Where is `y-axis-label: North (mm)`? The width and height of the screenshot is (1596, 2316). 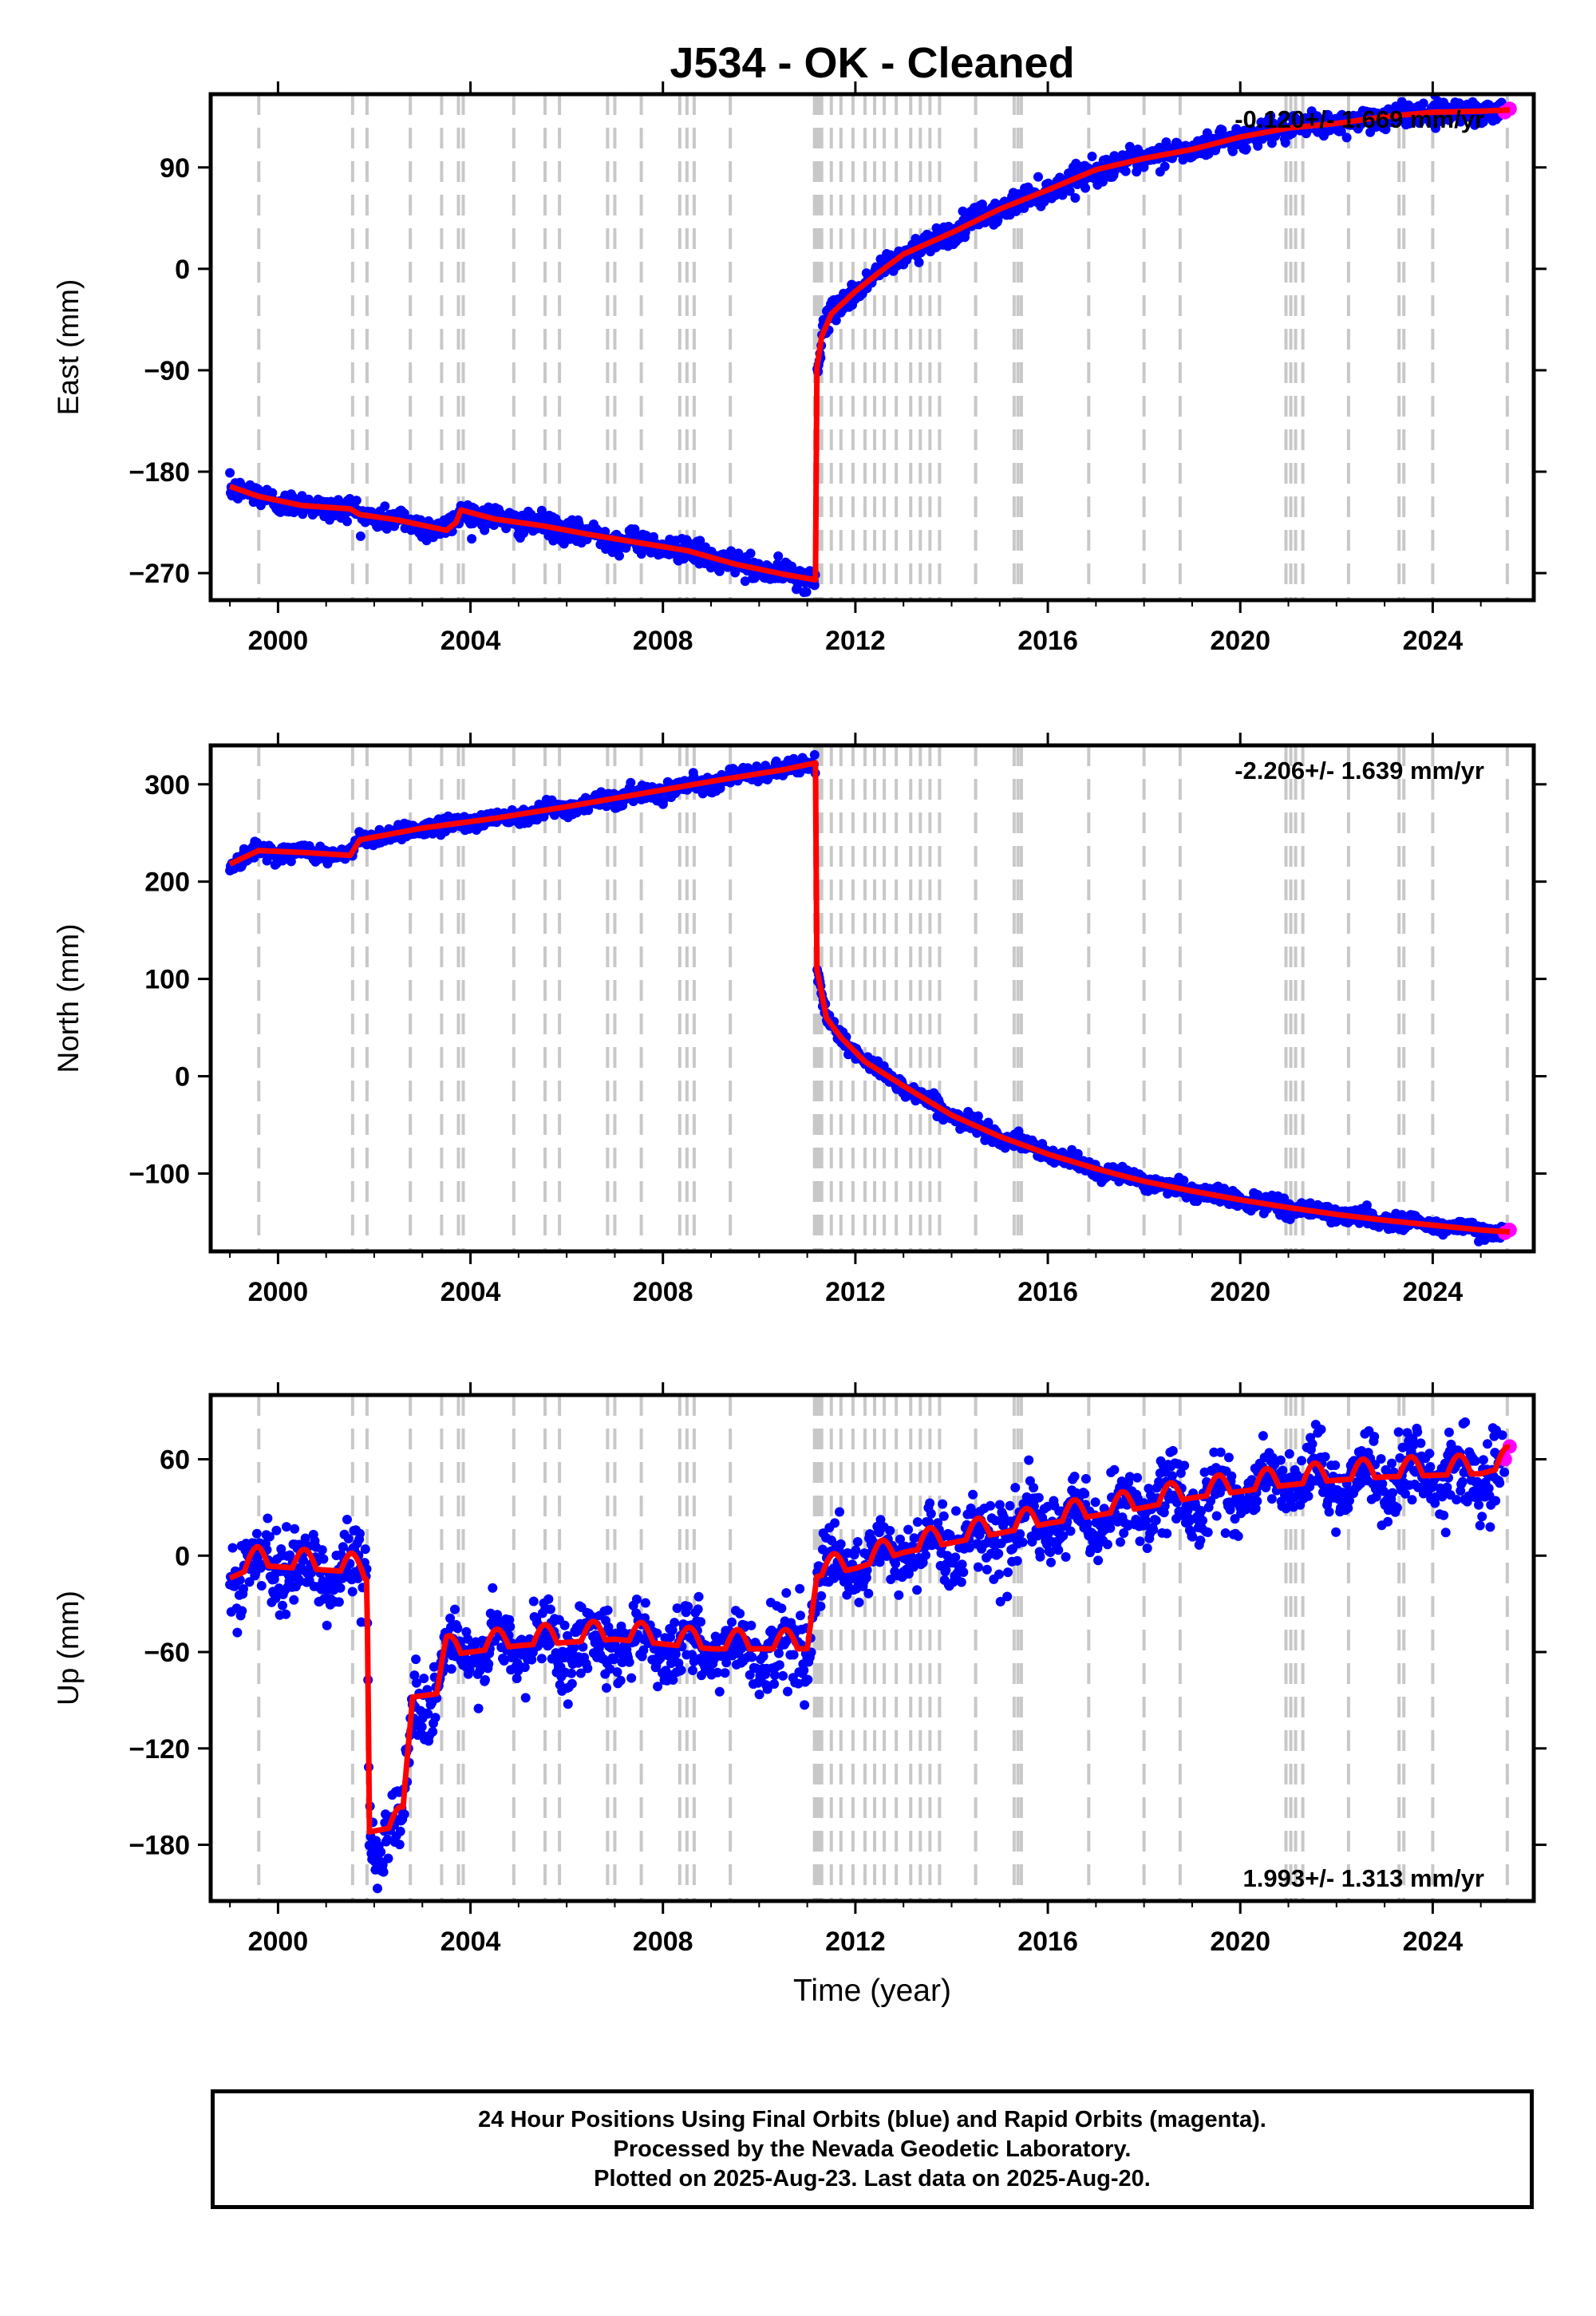
y-axis-label: North (mm) is located at coordinates (68, 998).